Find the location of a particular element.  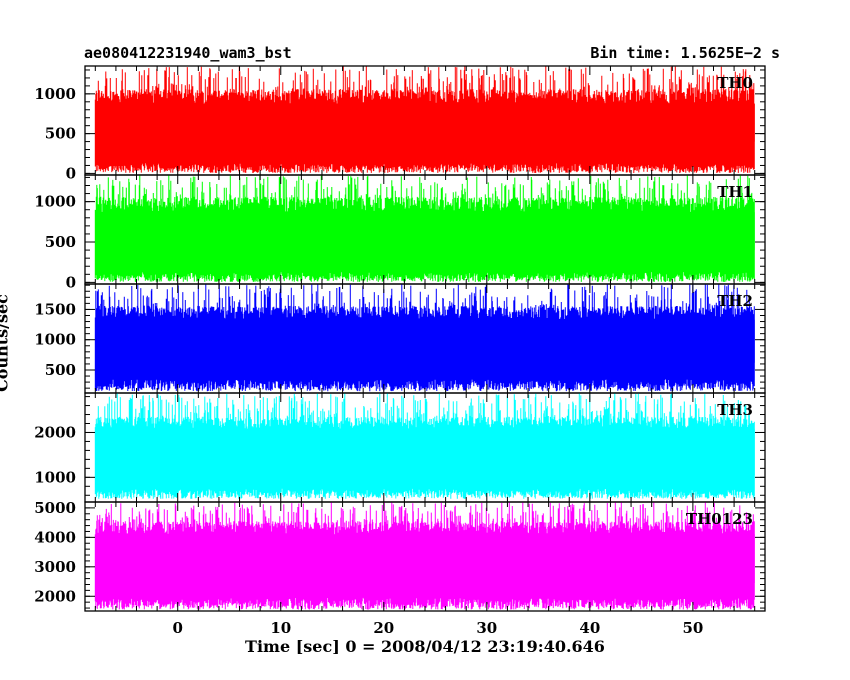

x-axis-label: Time [sec] 0 = 2008/04/12 23:19:40.646 is located at coordinates (425, 646).